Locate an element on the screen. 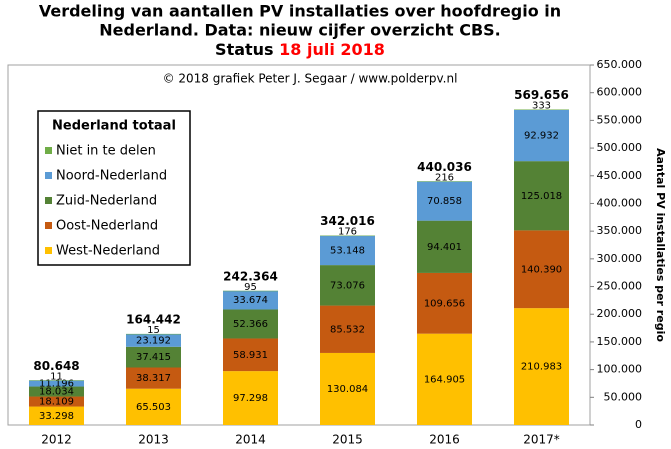 This screenshot has height=449, width=671. data-label: 18.034 is located at coordinates (56, 392).